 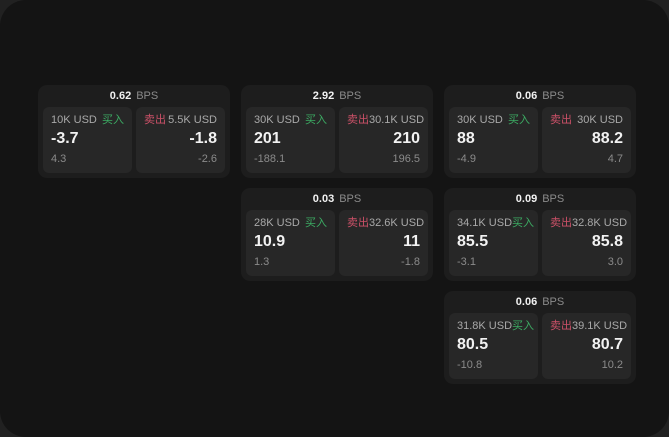 I want to click on quote-card: 0.06 BPS 30K USD 买入 88 -4.9 卖出 30K USD, so click(x=540, y=131).